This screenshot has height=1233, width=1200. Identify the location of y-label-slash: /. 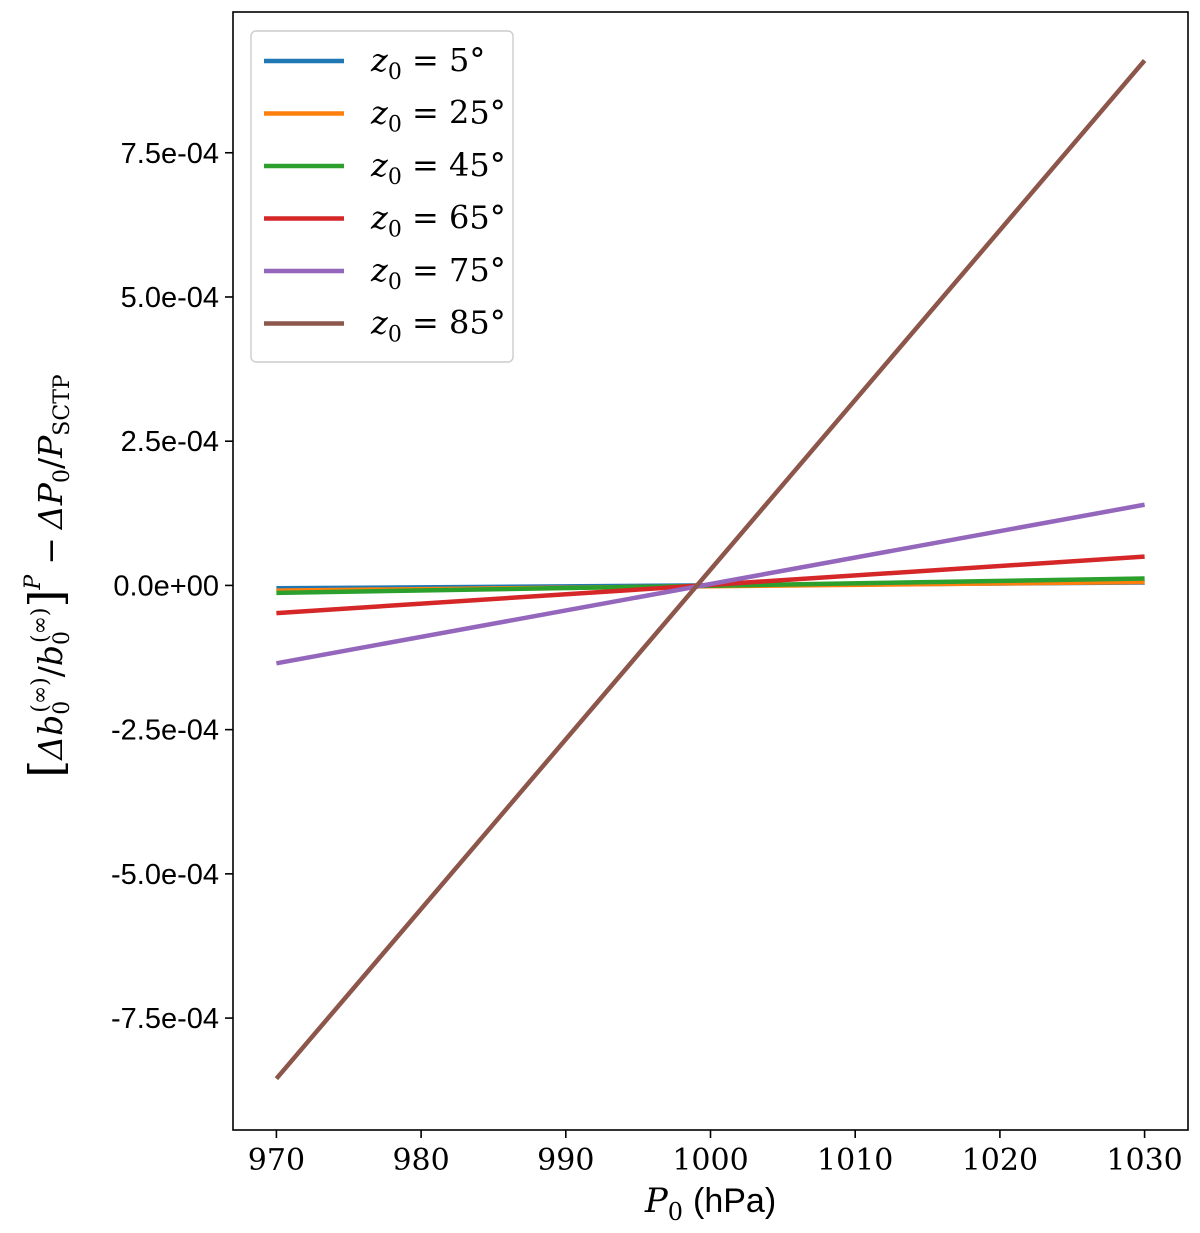
(50, 671).